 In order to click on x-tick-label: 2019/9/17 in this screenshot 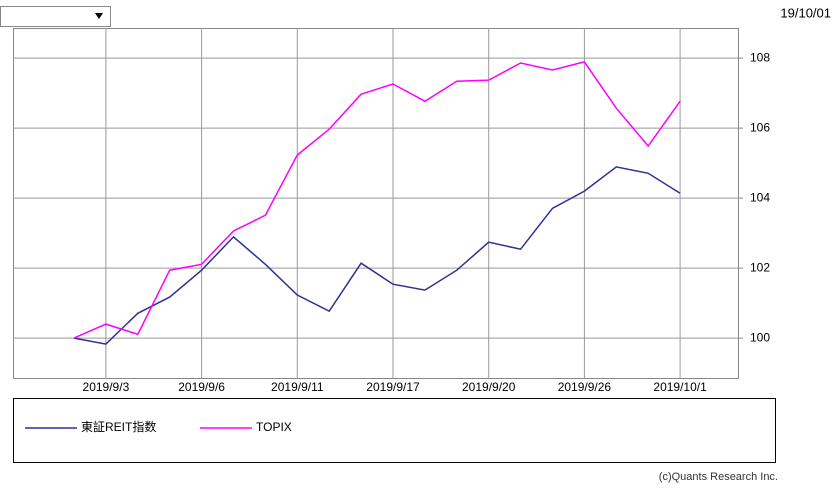, I will do `click(393, 387)`.